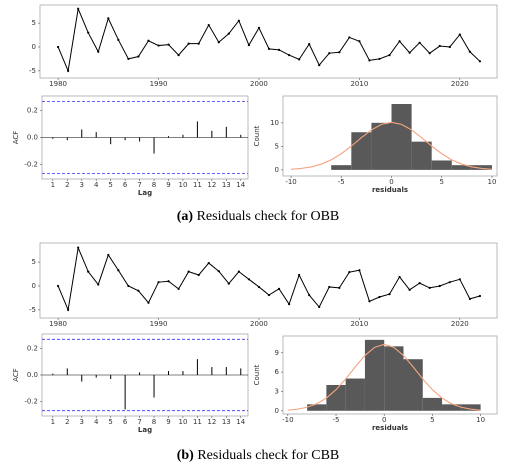 This screenshot has width=517, height=467. I want to click on x-tick-label: 3, so click(82, 422).